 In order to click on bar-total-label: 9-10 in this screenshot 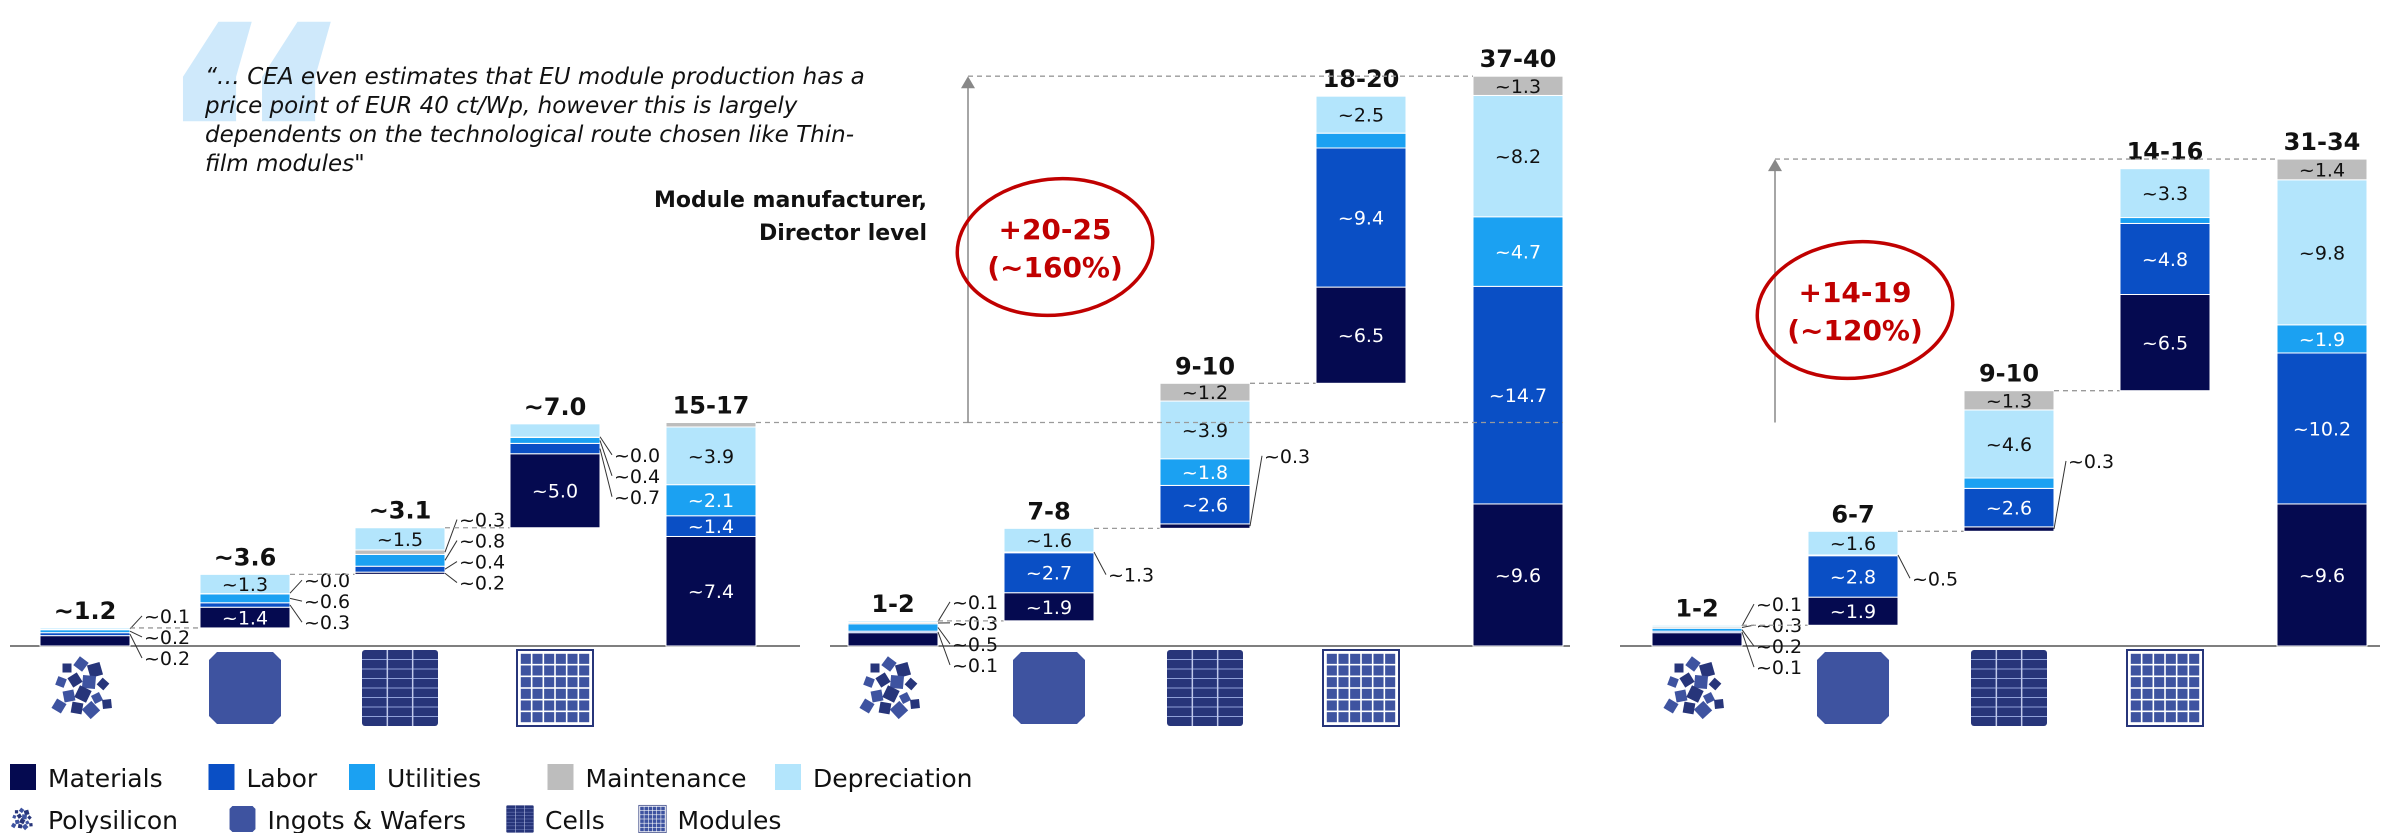, I will do `click(1205, 366)`.